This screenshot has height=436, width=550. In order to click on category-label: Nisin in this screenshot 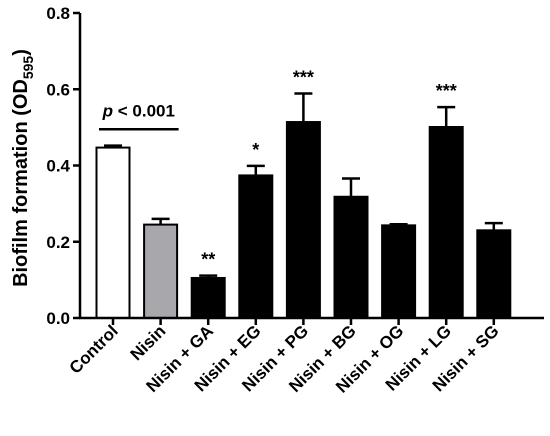, I will do `click(148, 342)`.